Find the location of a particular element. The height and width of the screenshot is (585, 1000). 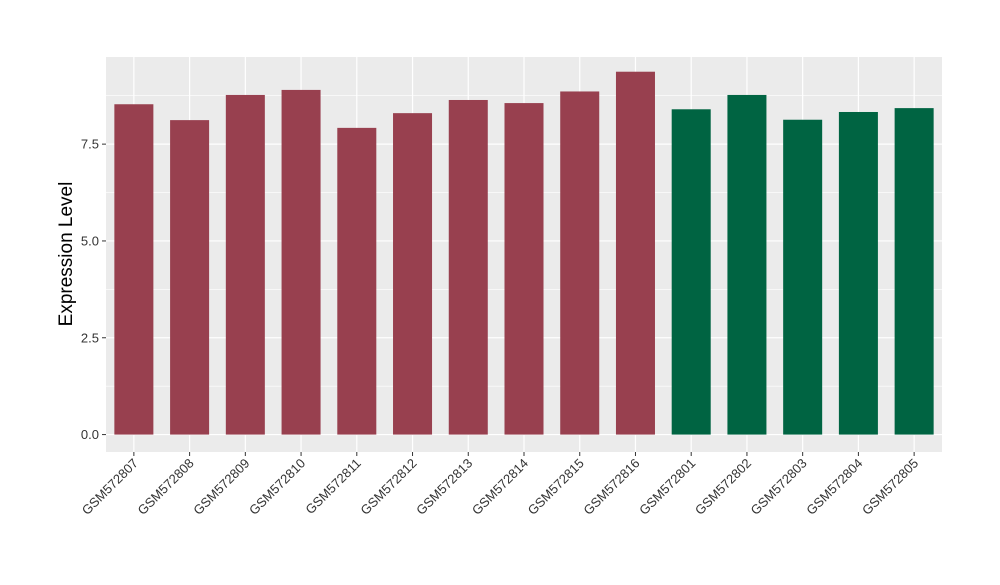

x-tick-label: GSM572816 is located at coordinates (611, 487).